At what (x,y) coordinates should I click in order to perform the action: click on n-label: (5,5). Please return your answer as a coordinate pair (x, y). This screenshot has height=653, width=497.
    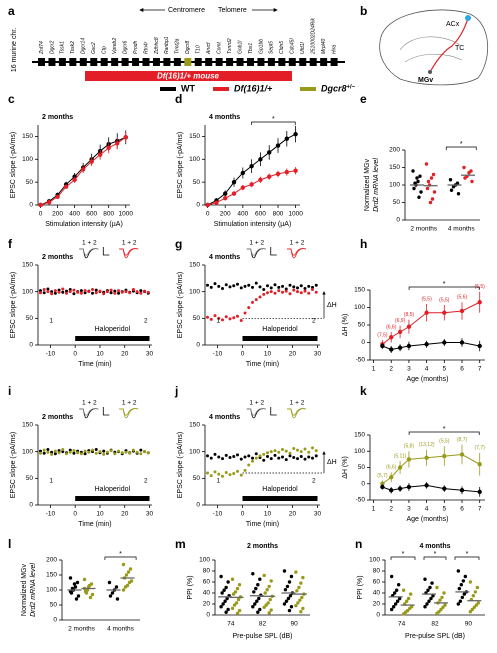
    Looking at the image, I should click on (480, 287).